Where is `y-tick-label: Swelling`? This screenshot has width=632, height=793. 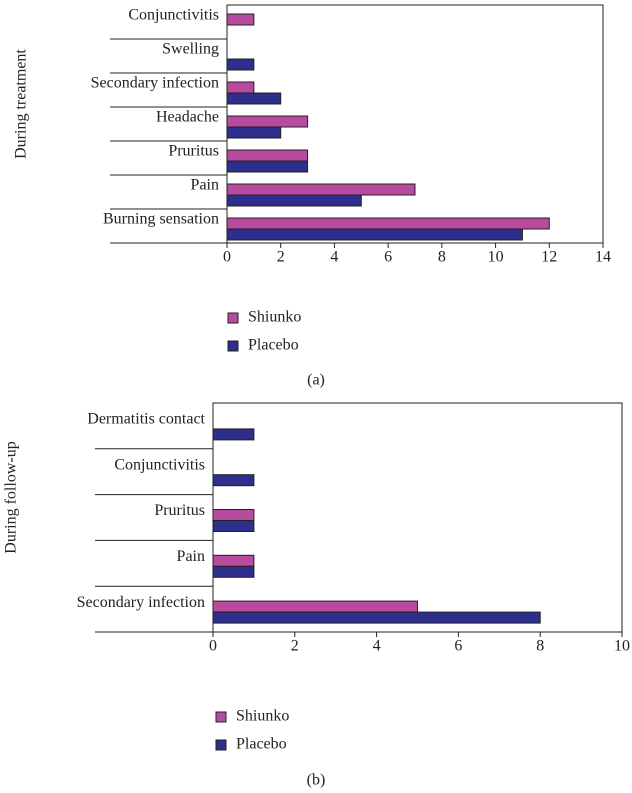
y-tick-label: Swelling is located at coordinates (190, 49).